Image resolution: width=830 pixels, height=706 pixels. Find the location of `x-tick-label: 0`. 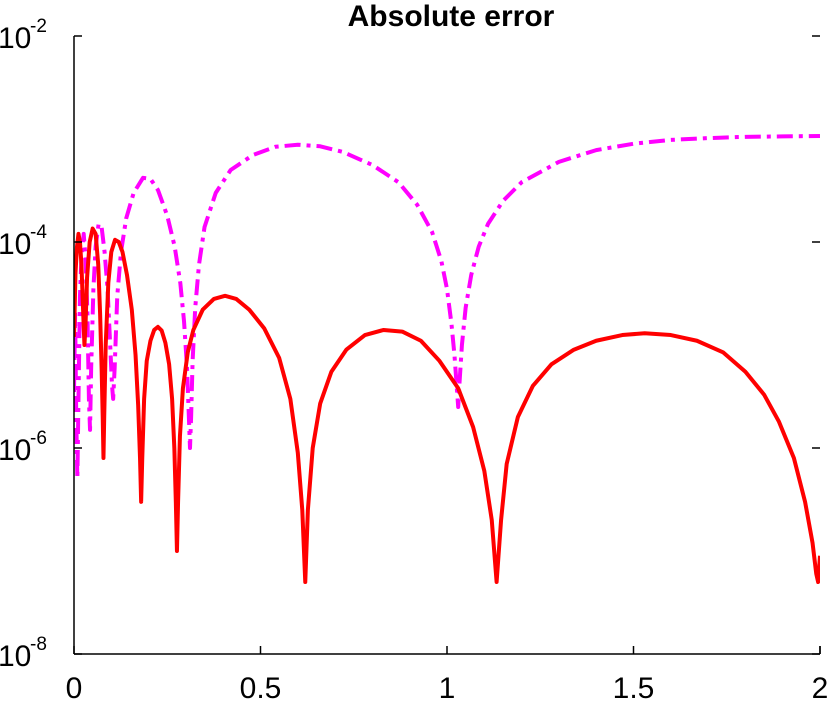

x-tick-label: 0 is located at coordinates (74, 688).